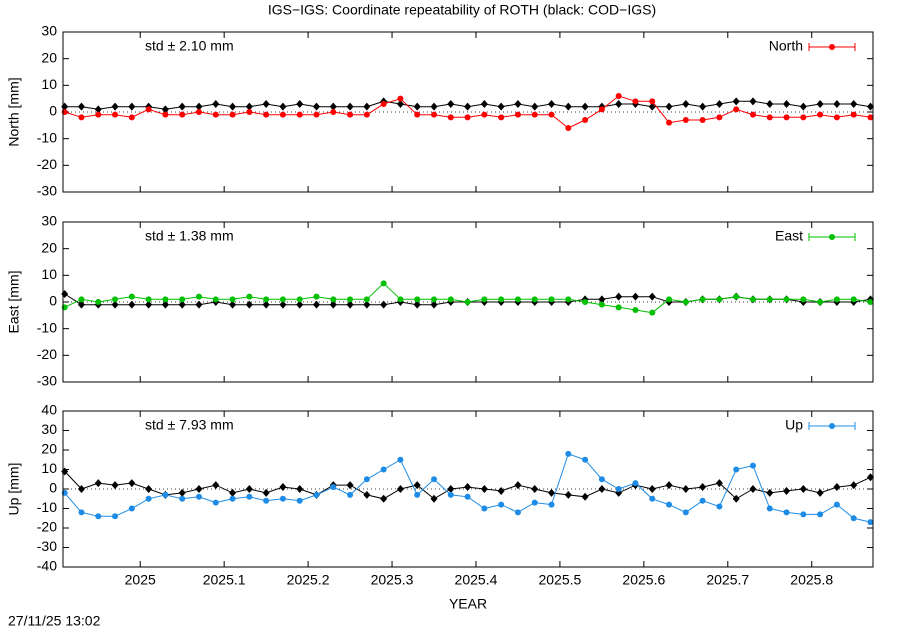 This screenshot has width=900, height=630. What do you see at coordinates (49, 221) in the screenshot?
I see `y-tick-label: 30` at bounding box center [49, 221].